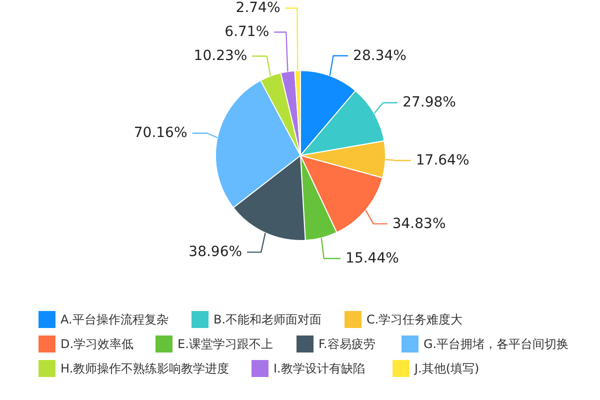 Image resolution: width=600 pixels, height=400 pixels. What do you see at coordinates (114, 319) in the screenshot?
I see `legend-label: A.平台操作流程复杂` at bounding box center [114, 319].